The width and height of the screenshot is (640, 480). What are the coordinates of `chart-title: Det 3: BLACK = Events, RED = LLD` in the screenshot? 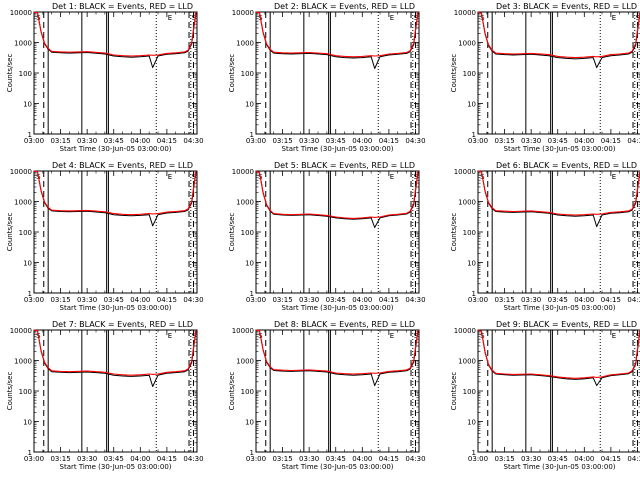 It's located at (566, 6).